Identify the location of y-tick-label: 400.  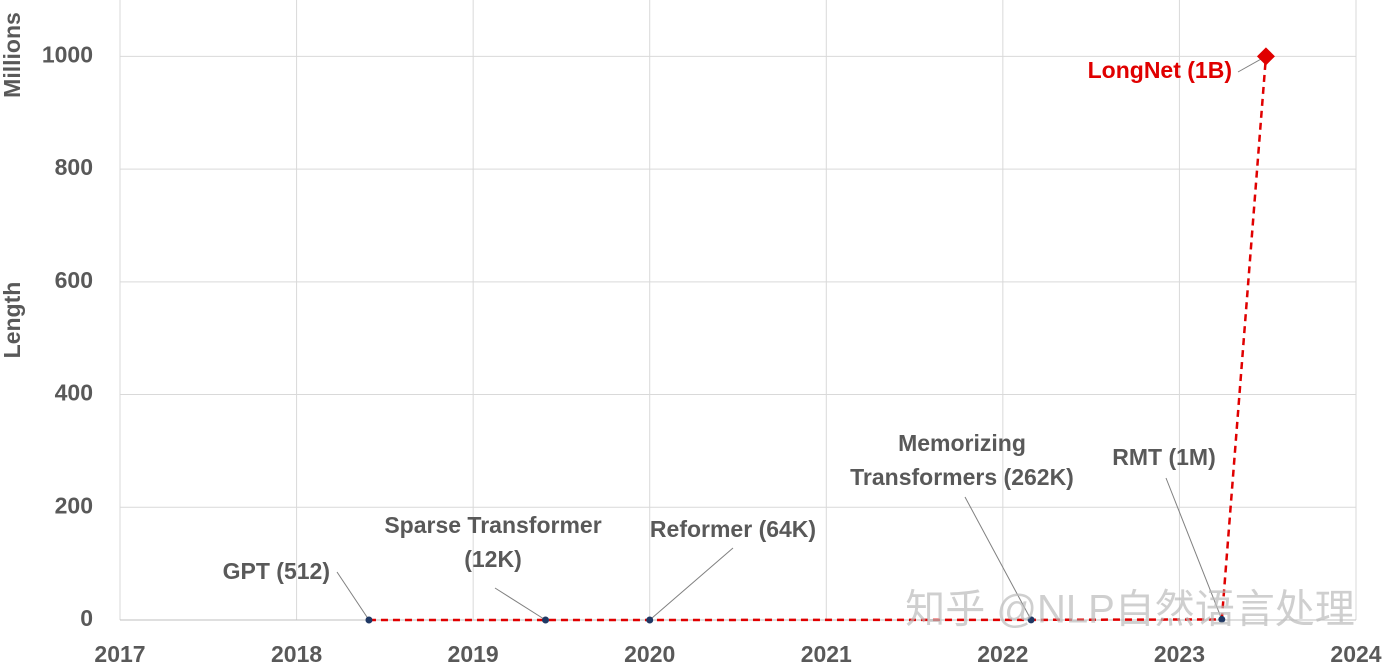
(74, 393).